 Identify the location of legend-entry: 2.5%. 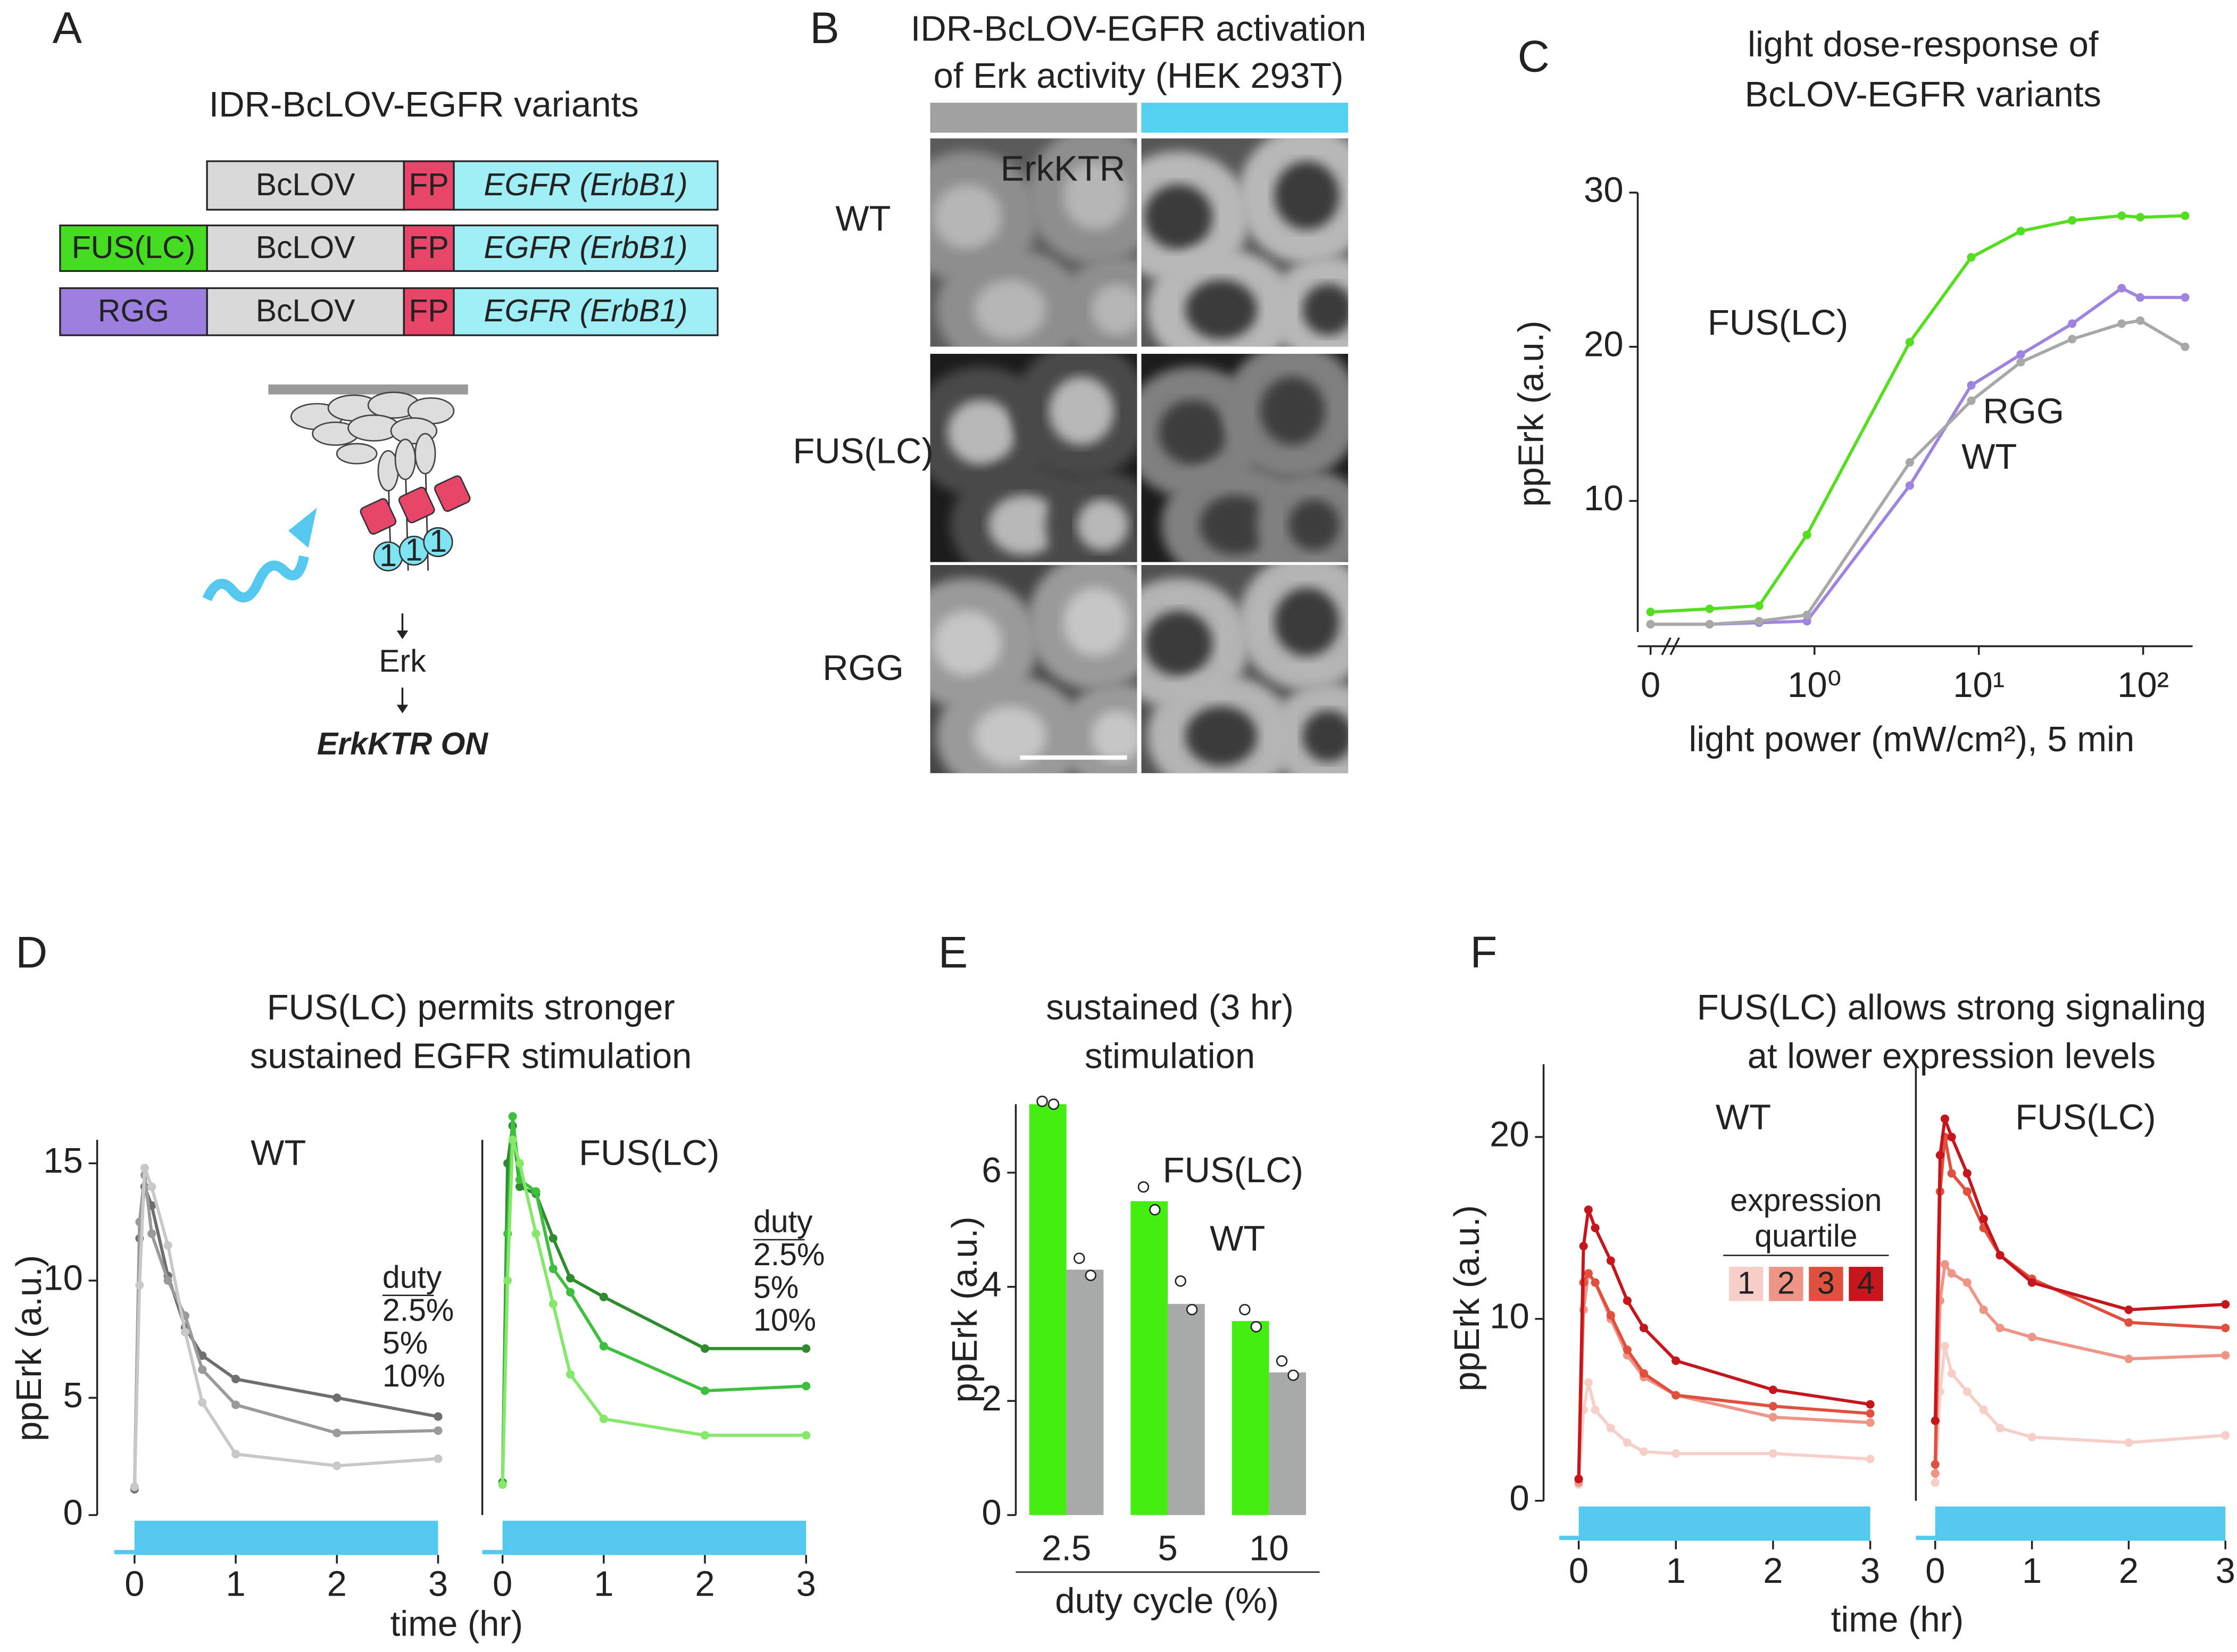
(789, 1255).